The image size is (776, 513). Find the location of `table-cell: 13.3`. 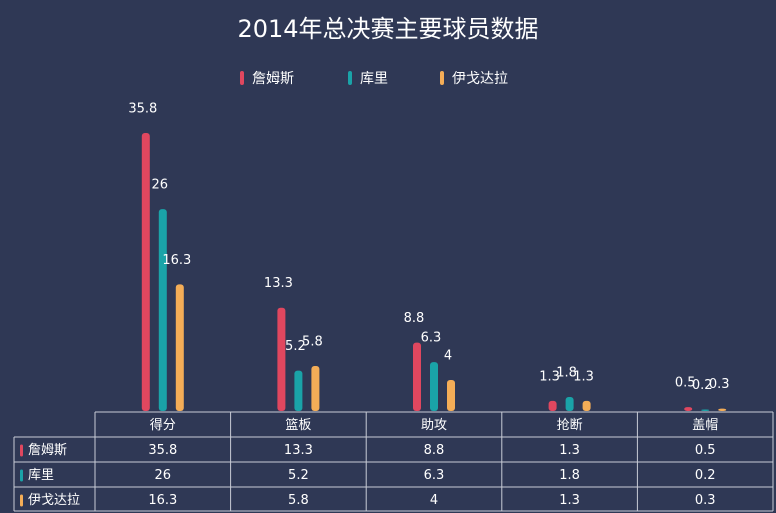

table-cell: 13.3 is located at coordinates (298, 450).